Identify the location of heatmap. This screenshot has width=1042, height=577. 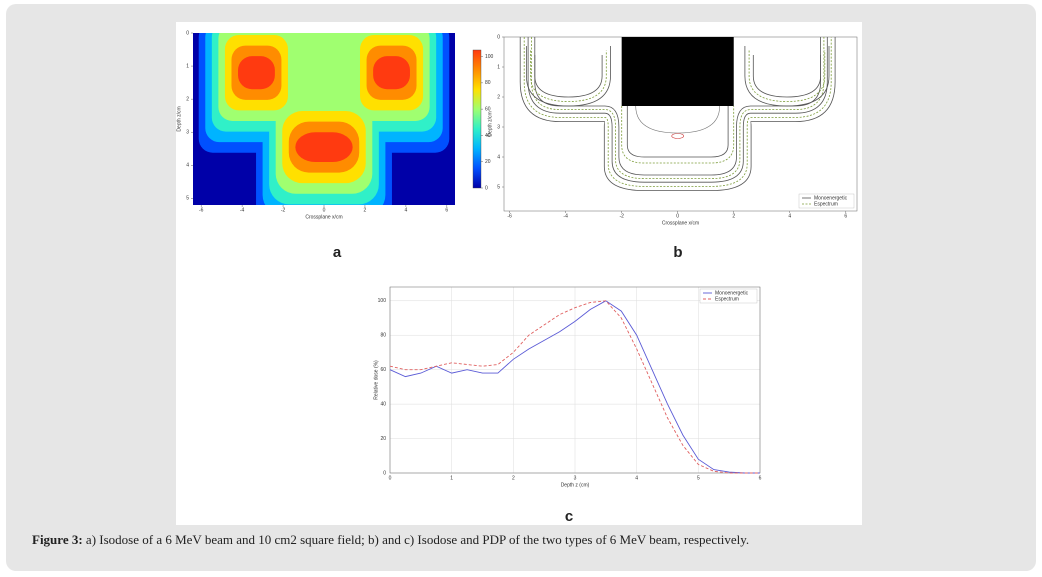
(324, 119).